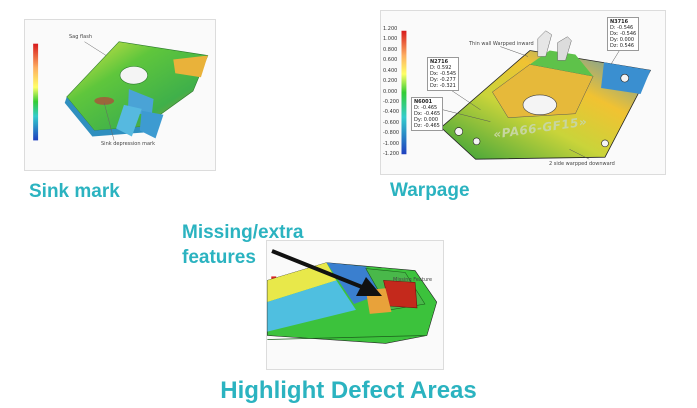 Image resolution: width=697 pixels, height=408 pixels. Describe the element at coordinates (121, 91) in the screenshot. I see `sink-mark-render` at that location.